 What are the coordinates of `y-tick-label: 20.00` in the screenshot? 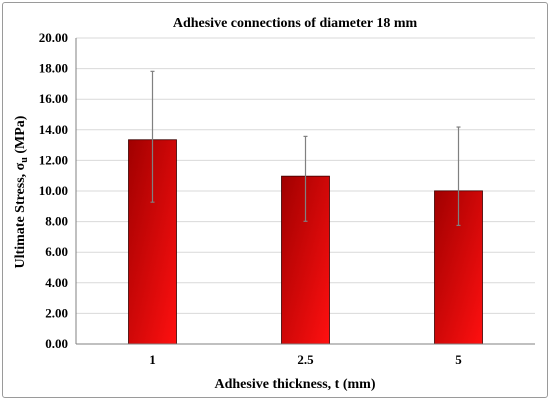 It's located at (53, 37).